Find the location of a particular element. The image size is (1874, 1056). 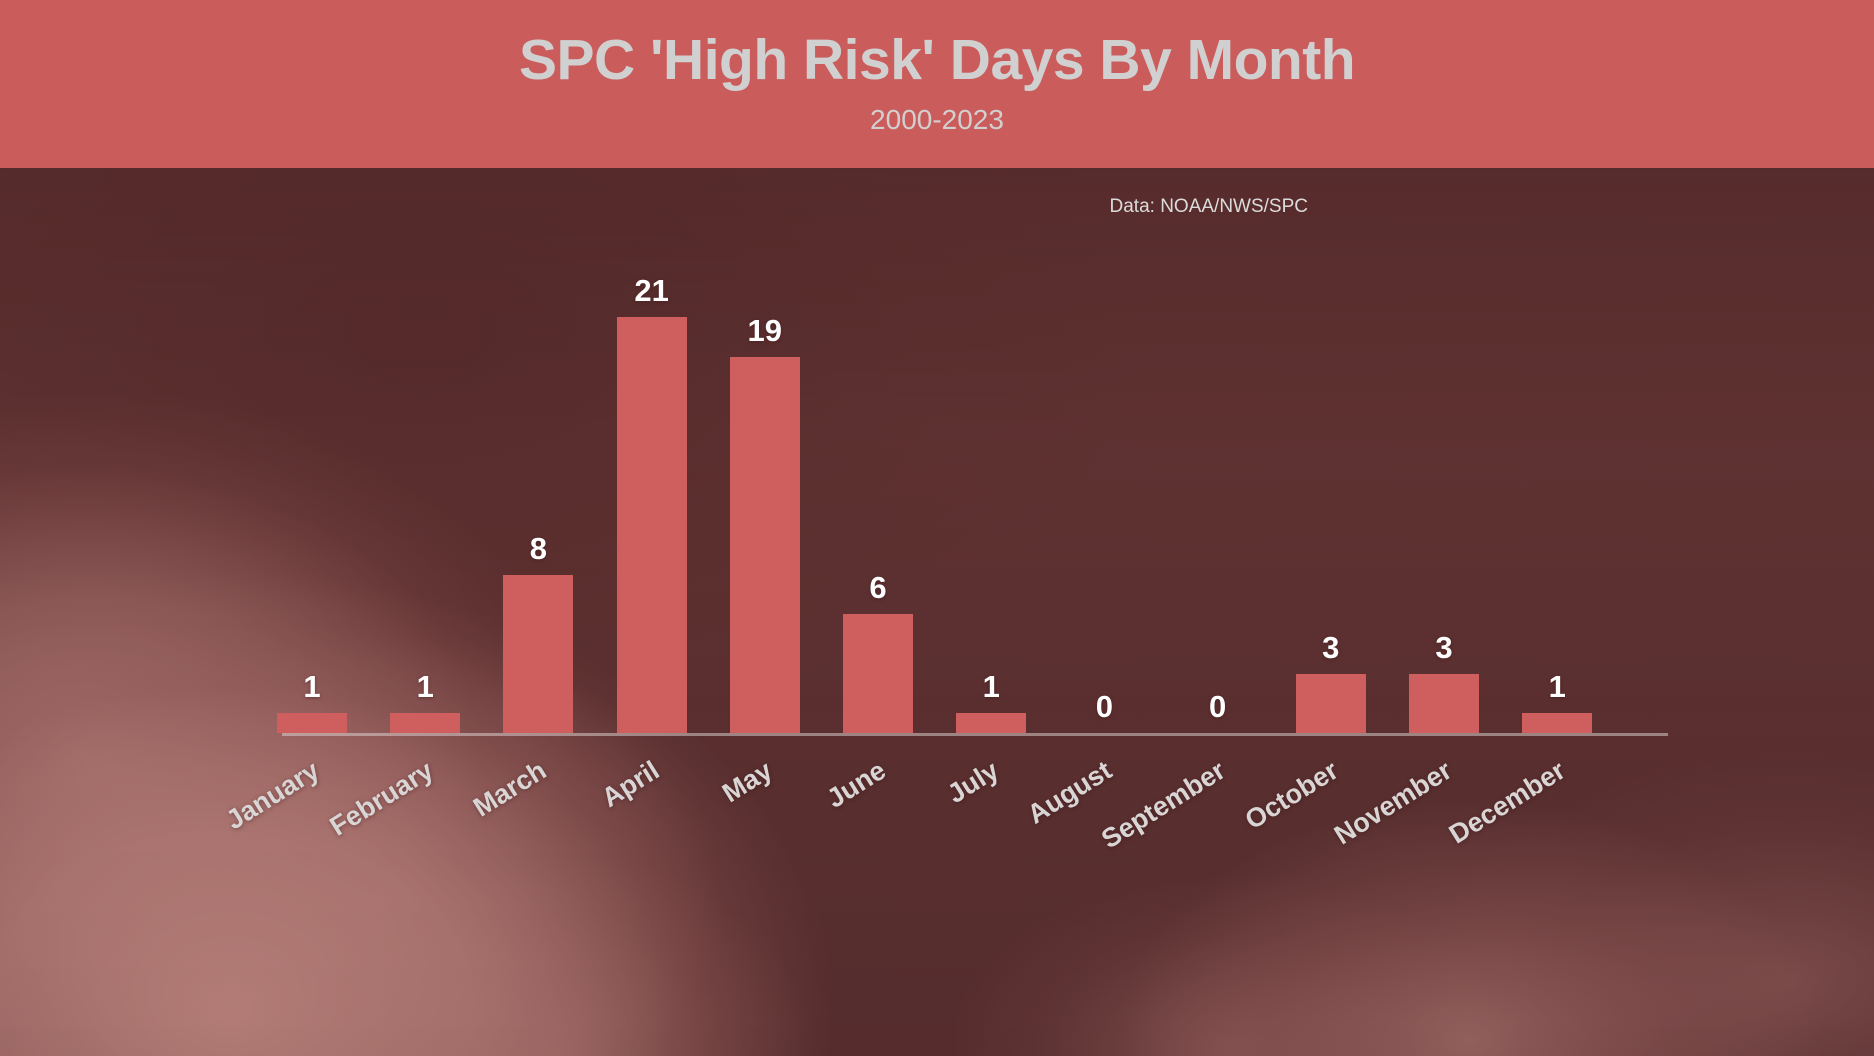

x-axis-line is located at coordinates (975, 734).